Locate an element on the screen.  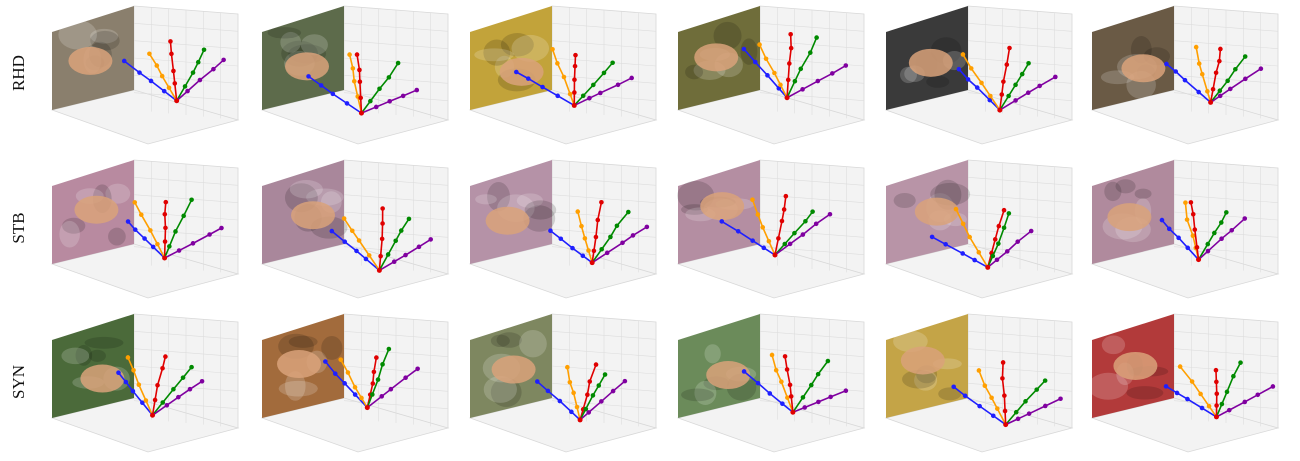
row-label-syn: SYN is located at coordinates (18, 381).